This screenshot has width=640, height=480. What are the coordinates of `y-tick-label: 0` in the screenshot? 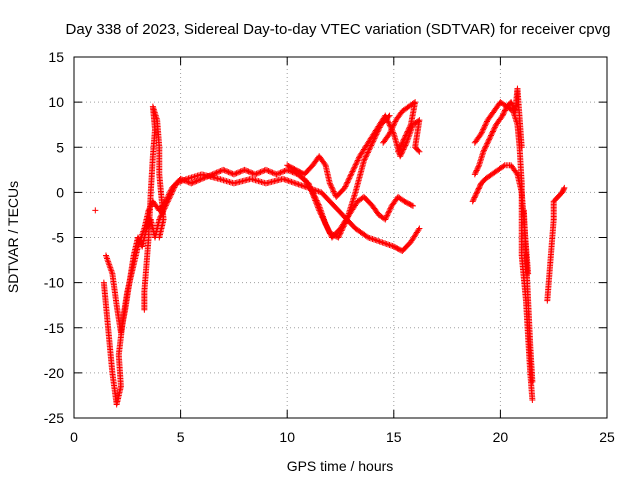 It's located at (60, 192).